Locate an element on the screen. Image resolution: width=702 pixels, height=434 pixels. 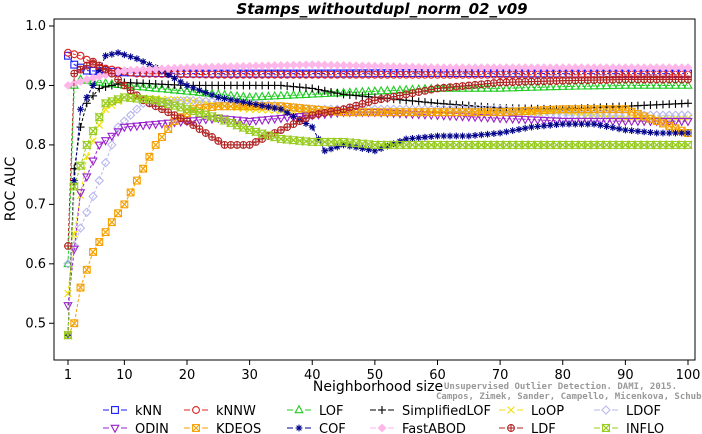
x-tick-label: 60 is located at coordinates (437, 375).